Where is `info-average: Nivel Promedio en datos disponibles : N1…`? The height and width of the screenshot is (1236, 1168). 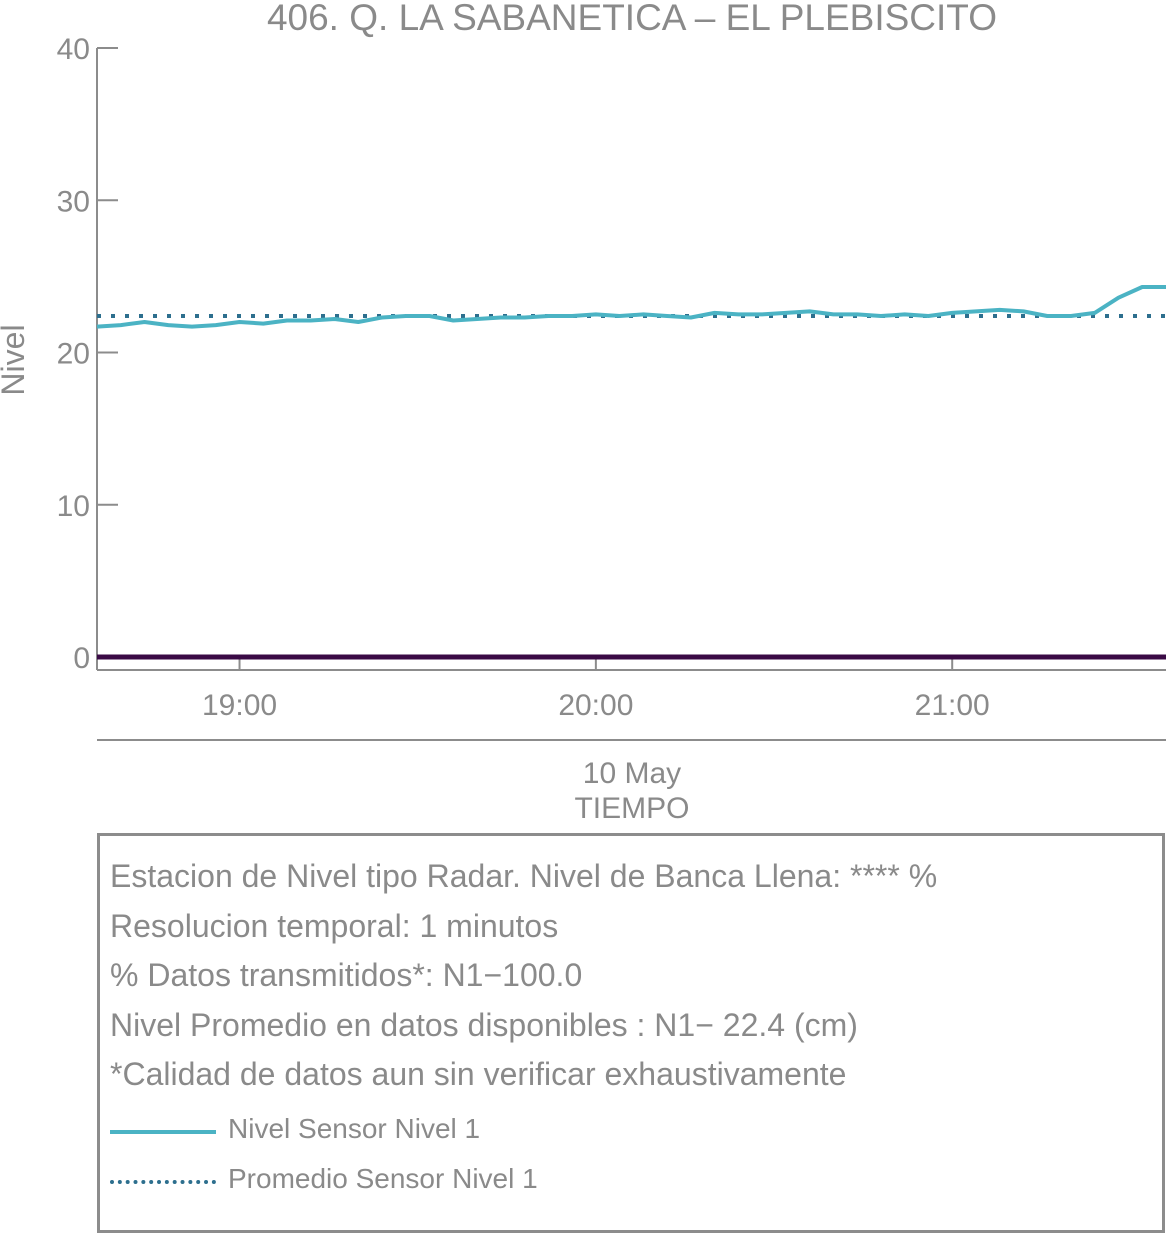 info-average: Nivel Promedio en datos disponibles : N1… is located at coordinates (484, 1025).